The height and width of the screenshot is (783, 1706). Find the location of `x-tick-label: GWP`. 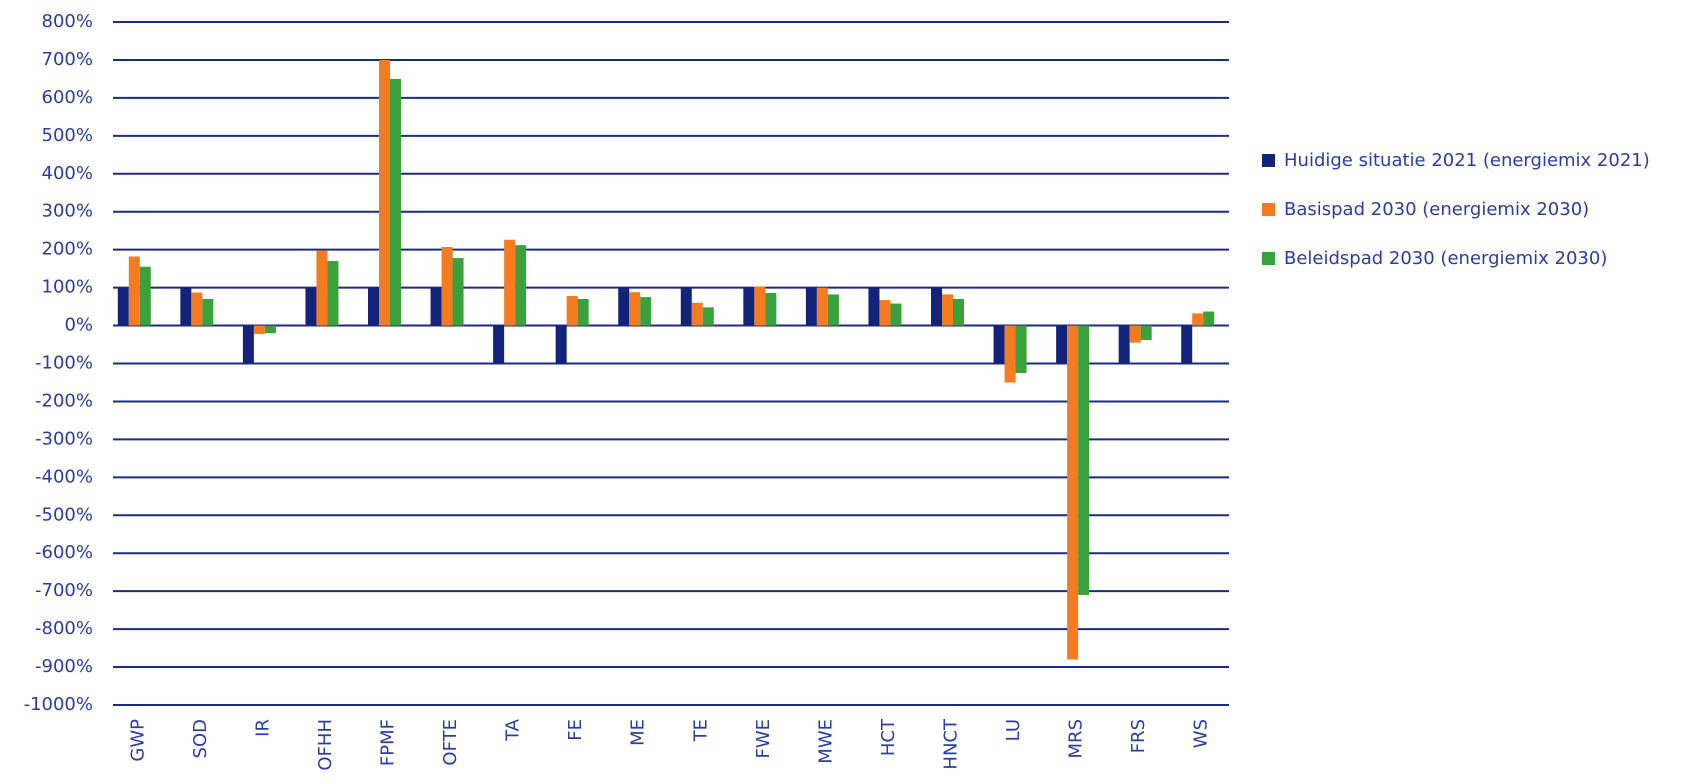

x-tick-label: GWP is located at coordinates (137, 740).